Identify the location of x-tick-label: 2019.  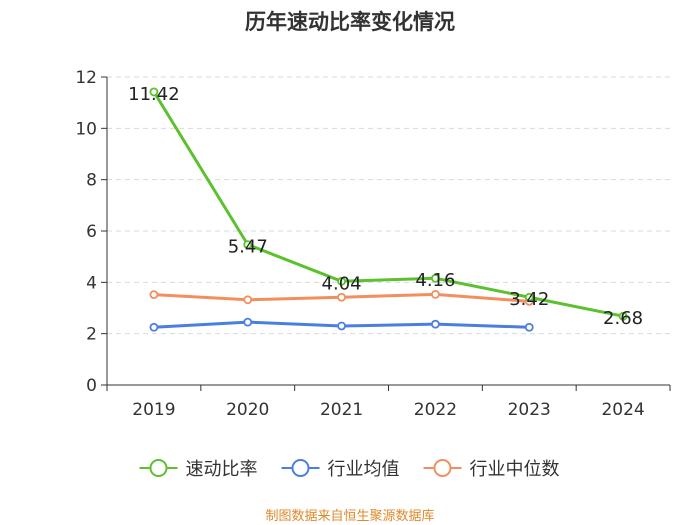
(153, 410).